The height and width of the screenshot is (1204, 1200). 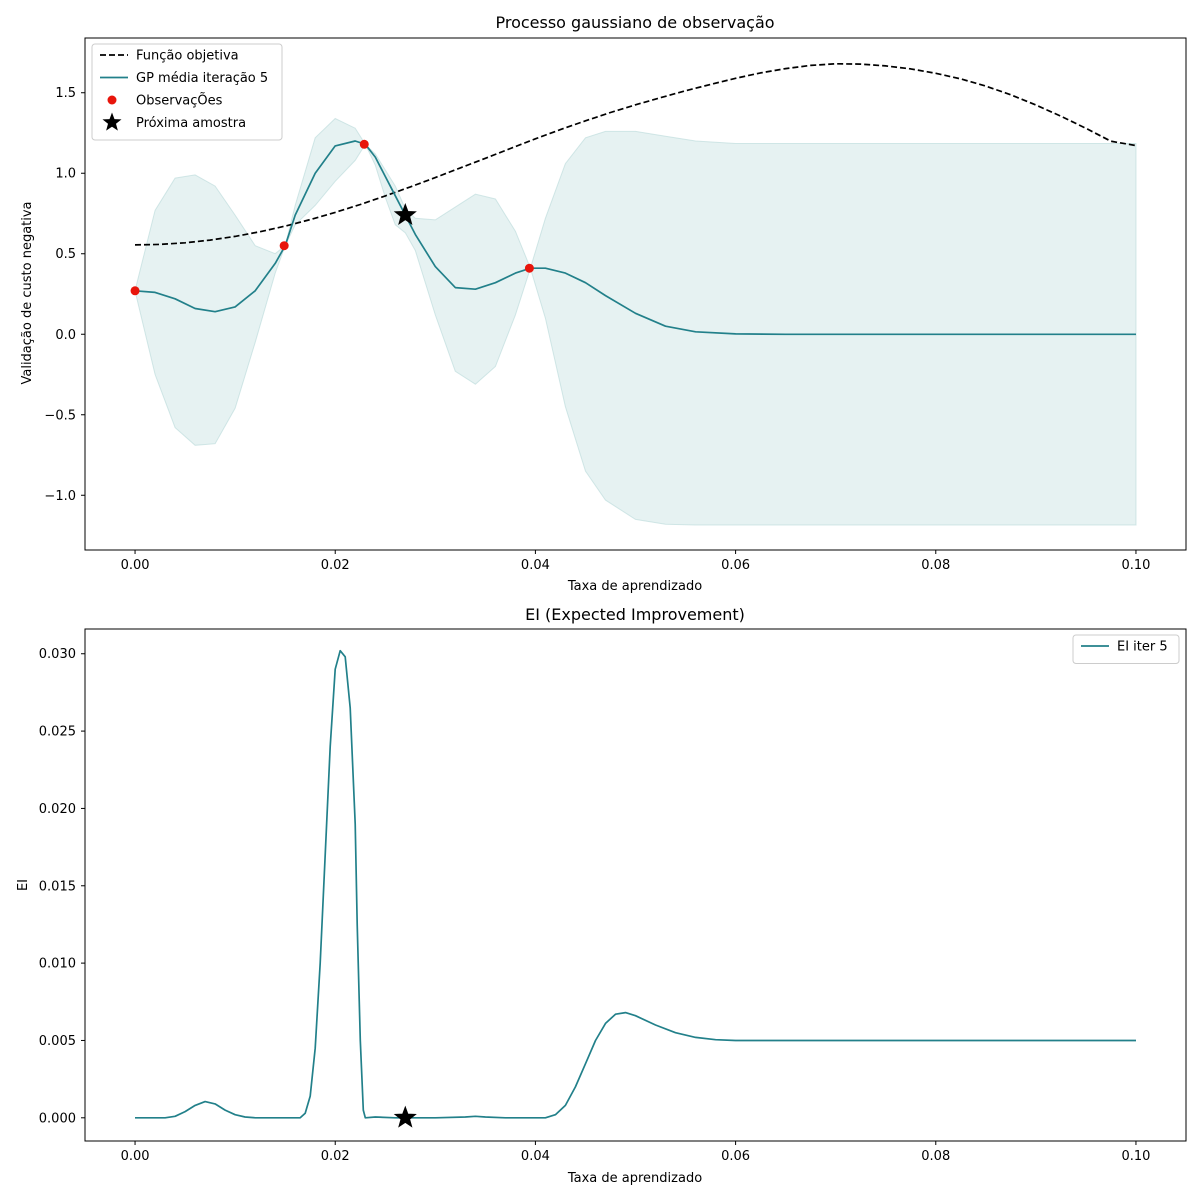 What do you see at coordinates (65, 174) in the screenshot?
I see `y-tick-label: 1.0` at bounding box center [65, 174].